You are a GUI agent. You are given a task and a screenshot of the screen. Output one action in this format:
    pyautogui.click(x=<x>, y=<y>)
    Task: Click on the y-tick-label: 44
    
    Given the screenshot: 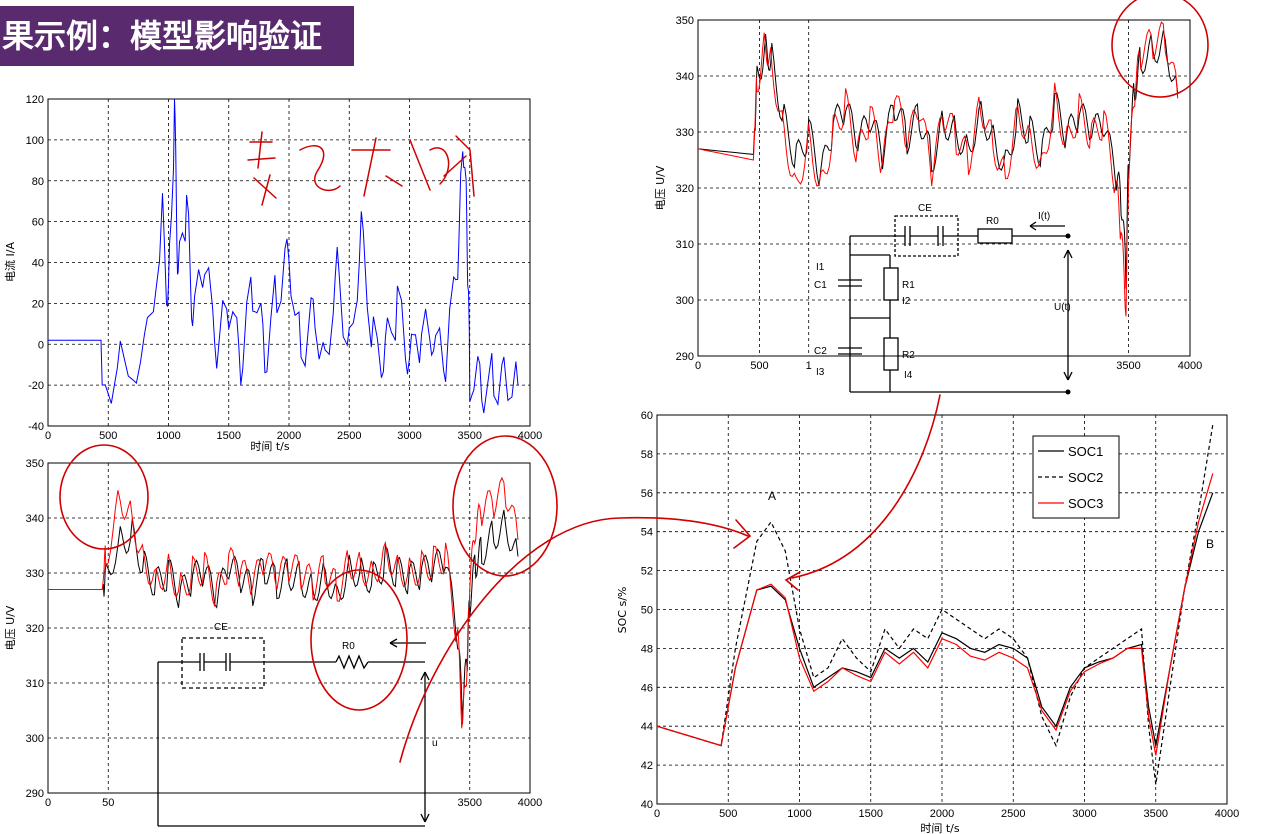 What is the action you would take?
    pyautogui.click(x=647, y=727)
    